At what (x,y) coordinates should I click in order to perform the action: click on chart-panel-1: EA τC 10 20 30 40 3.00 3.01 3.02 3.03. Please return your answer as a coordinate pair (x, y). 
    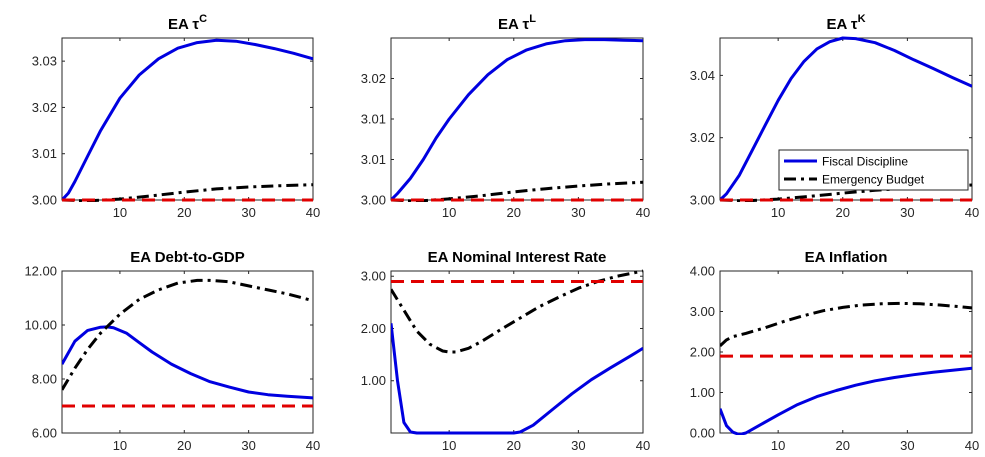
    Looking at the image, I should click on (176, 116).